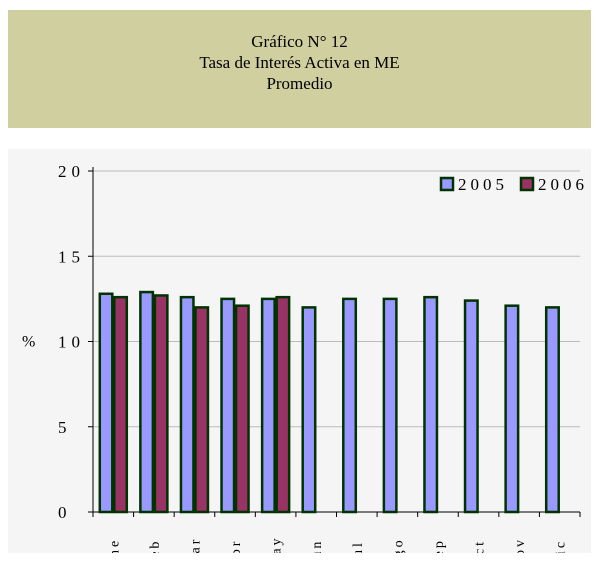 This screenshot has width=600, height=561. I want to click on chart-title-line-1: Gráfico N° 12, so click(299, 41).